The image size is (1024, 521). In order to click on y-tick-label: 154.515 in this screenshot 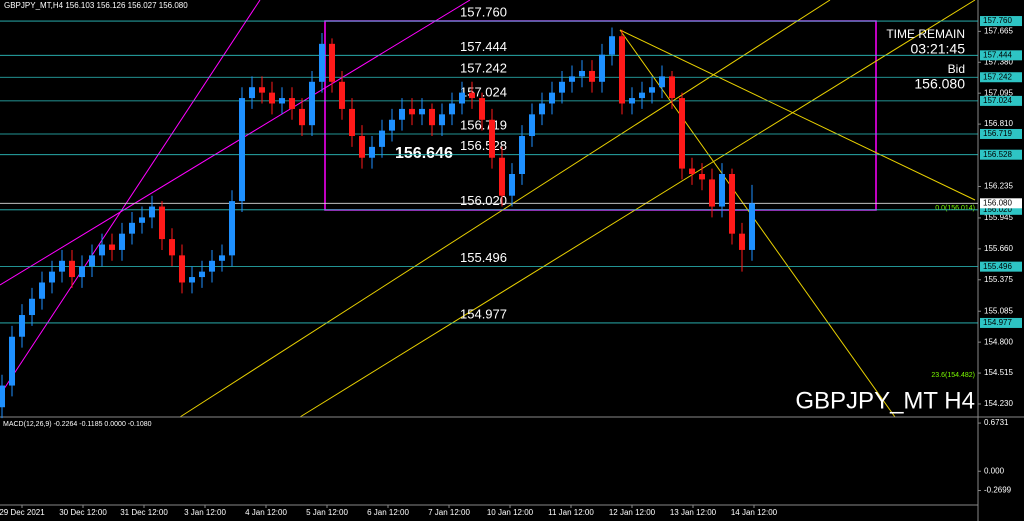, I will do `click(998, 372)`.